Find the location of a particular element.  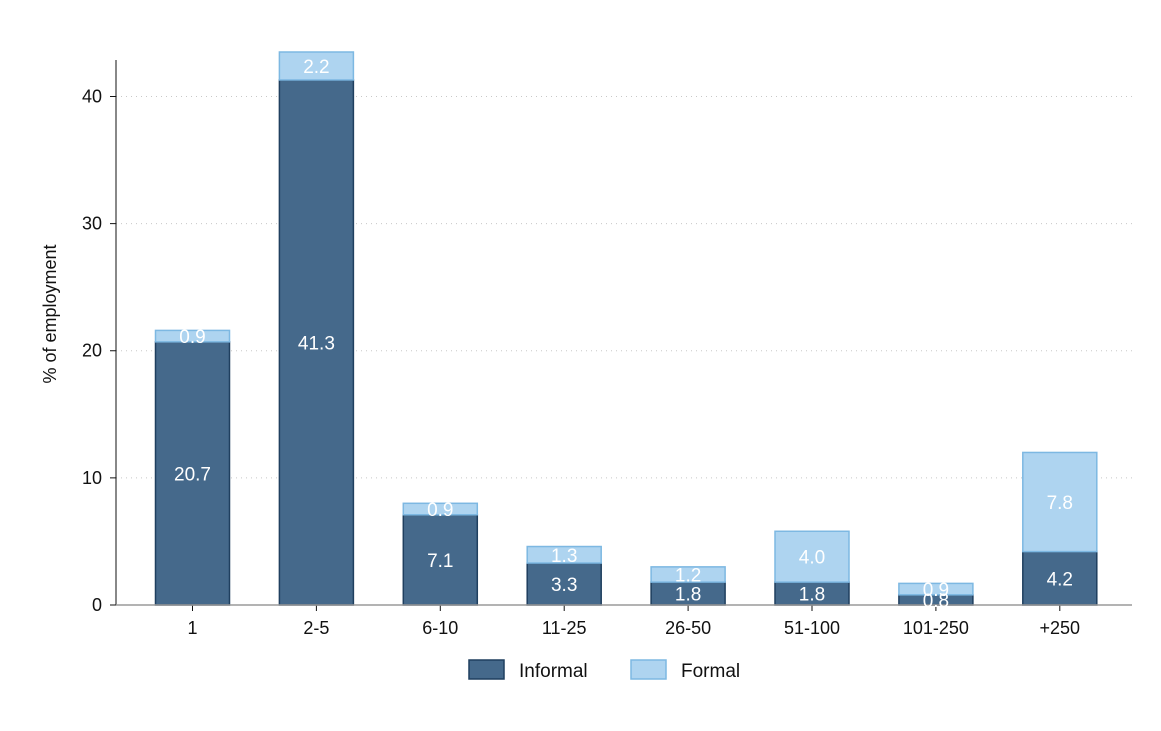

x-tick-label: +250 is located at coordinates (1060, 628).